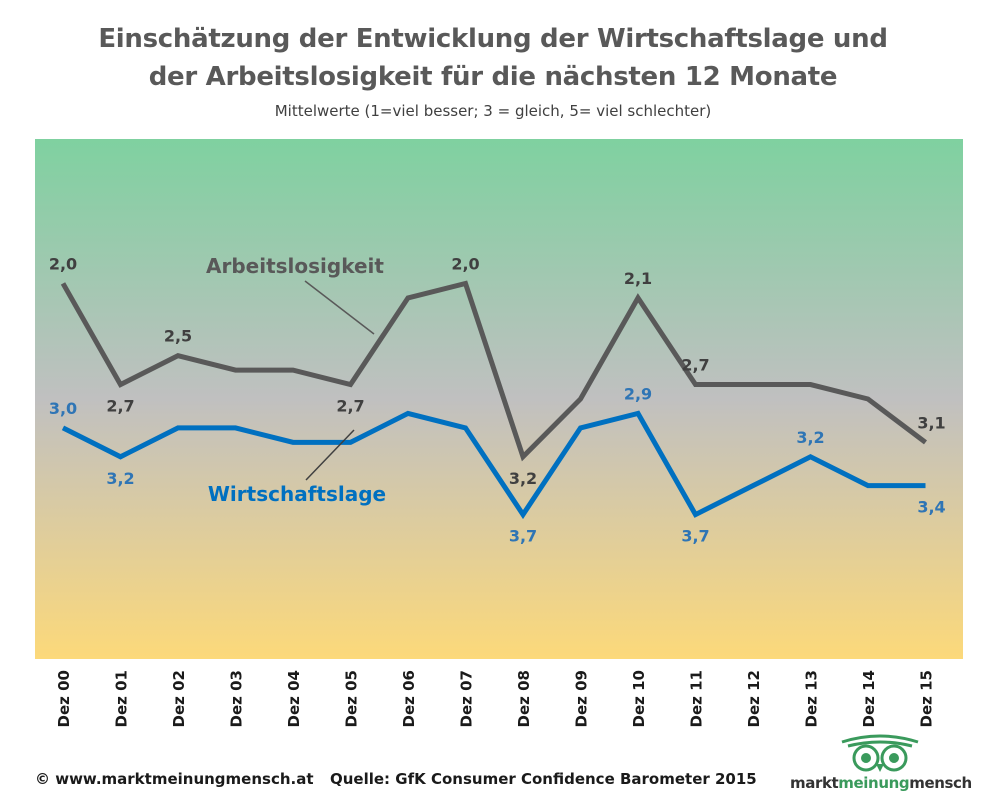 The height and width of the screenshot is (807, 986). What do you see at coordinates (330, 455) in the screenshot?
I see `leader-line-wirtschaftslage` at bounding box center [330, 455].